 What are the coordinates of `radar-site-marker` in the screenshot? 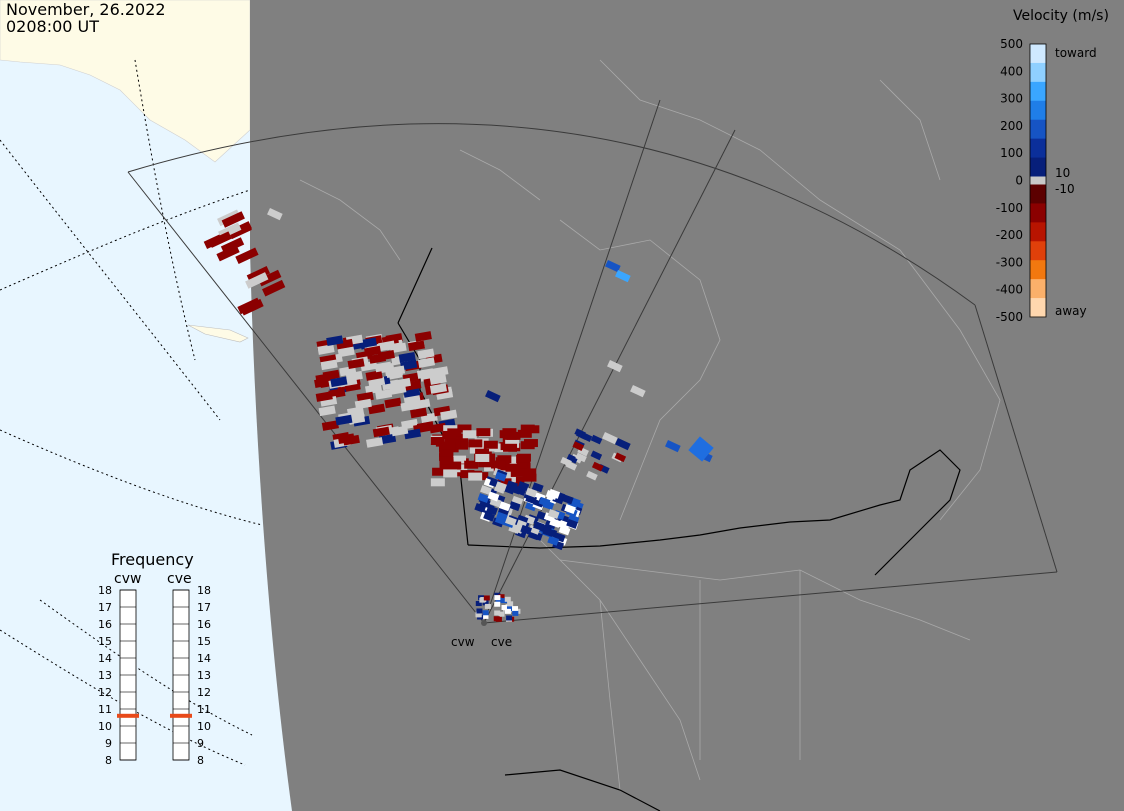 It's located at (484, 623).